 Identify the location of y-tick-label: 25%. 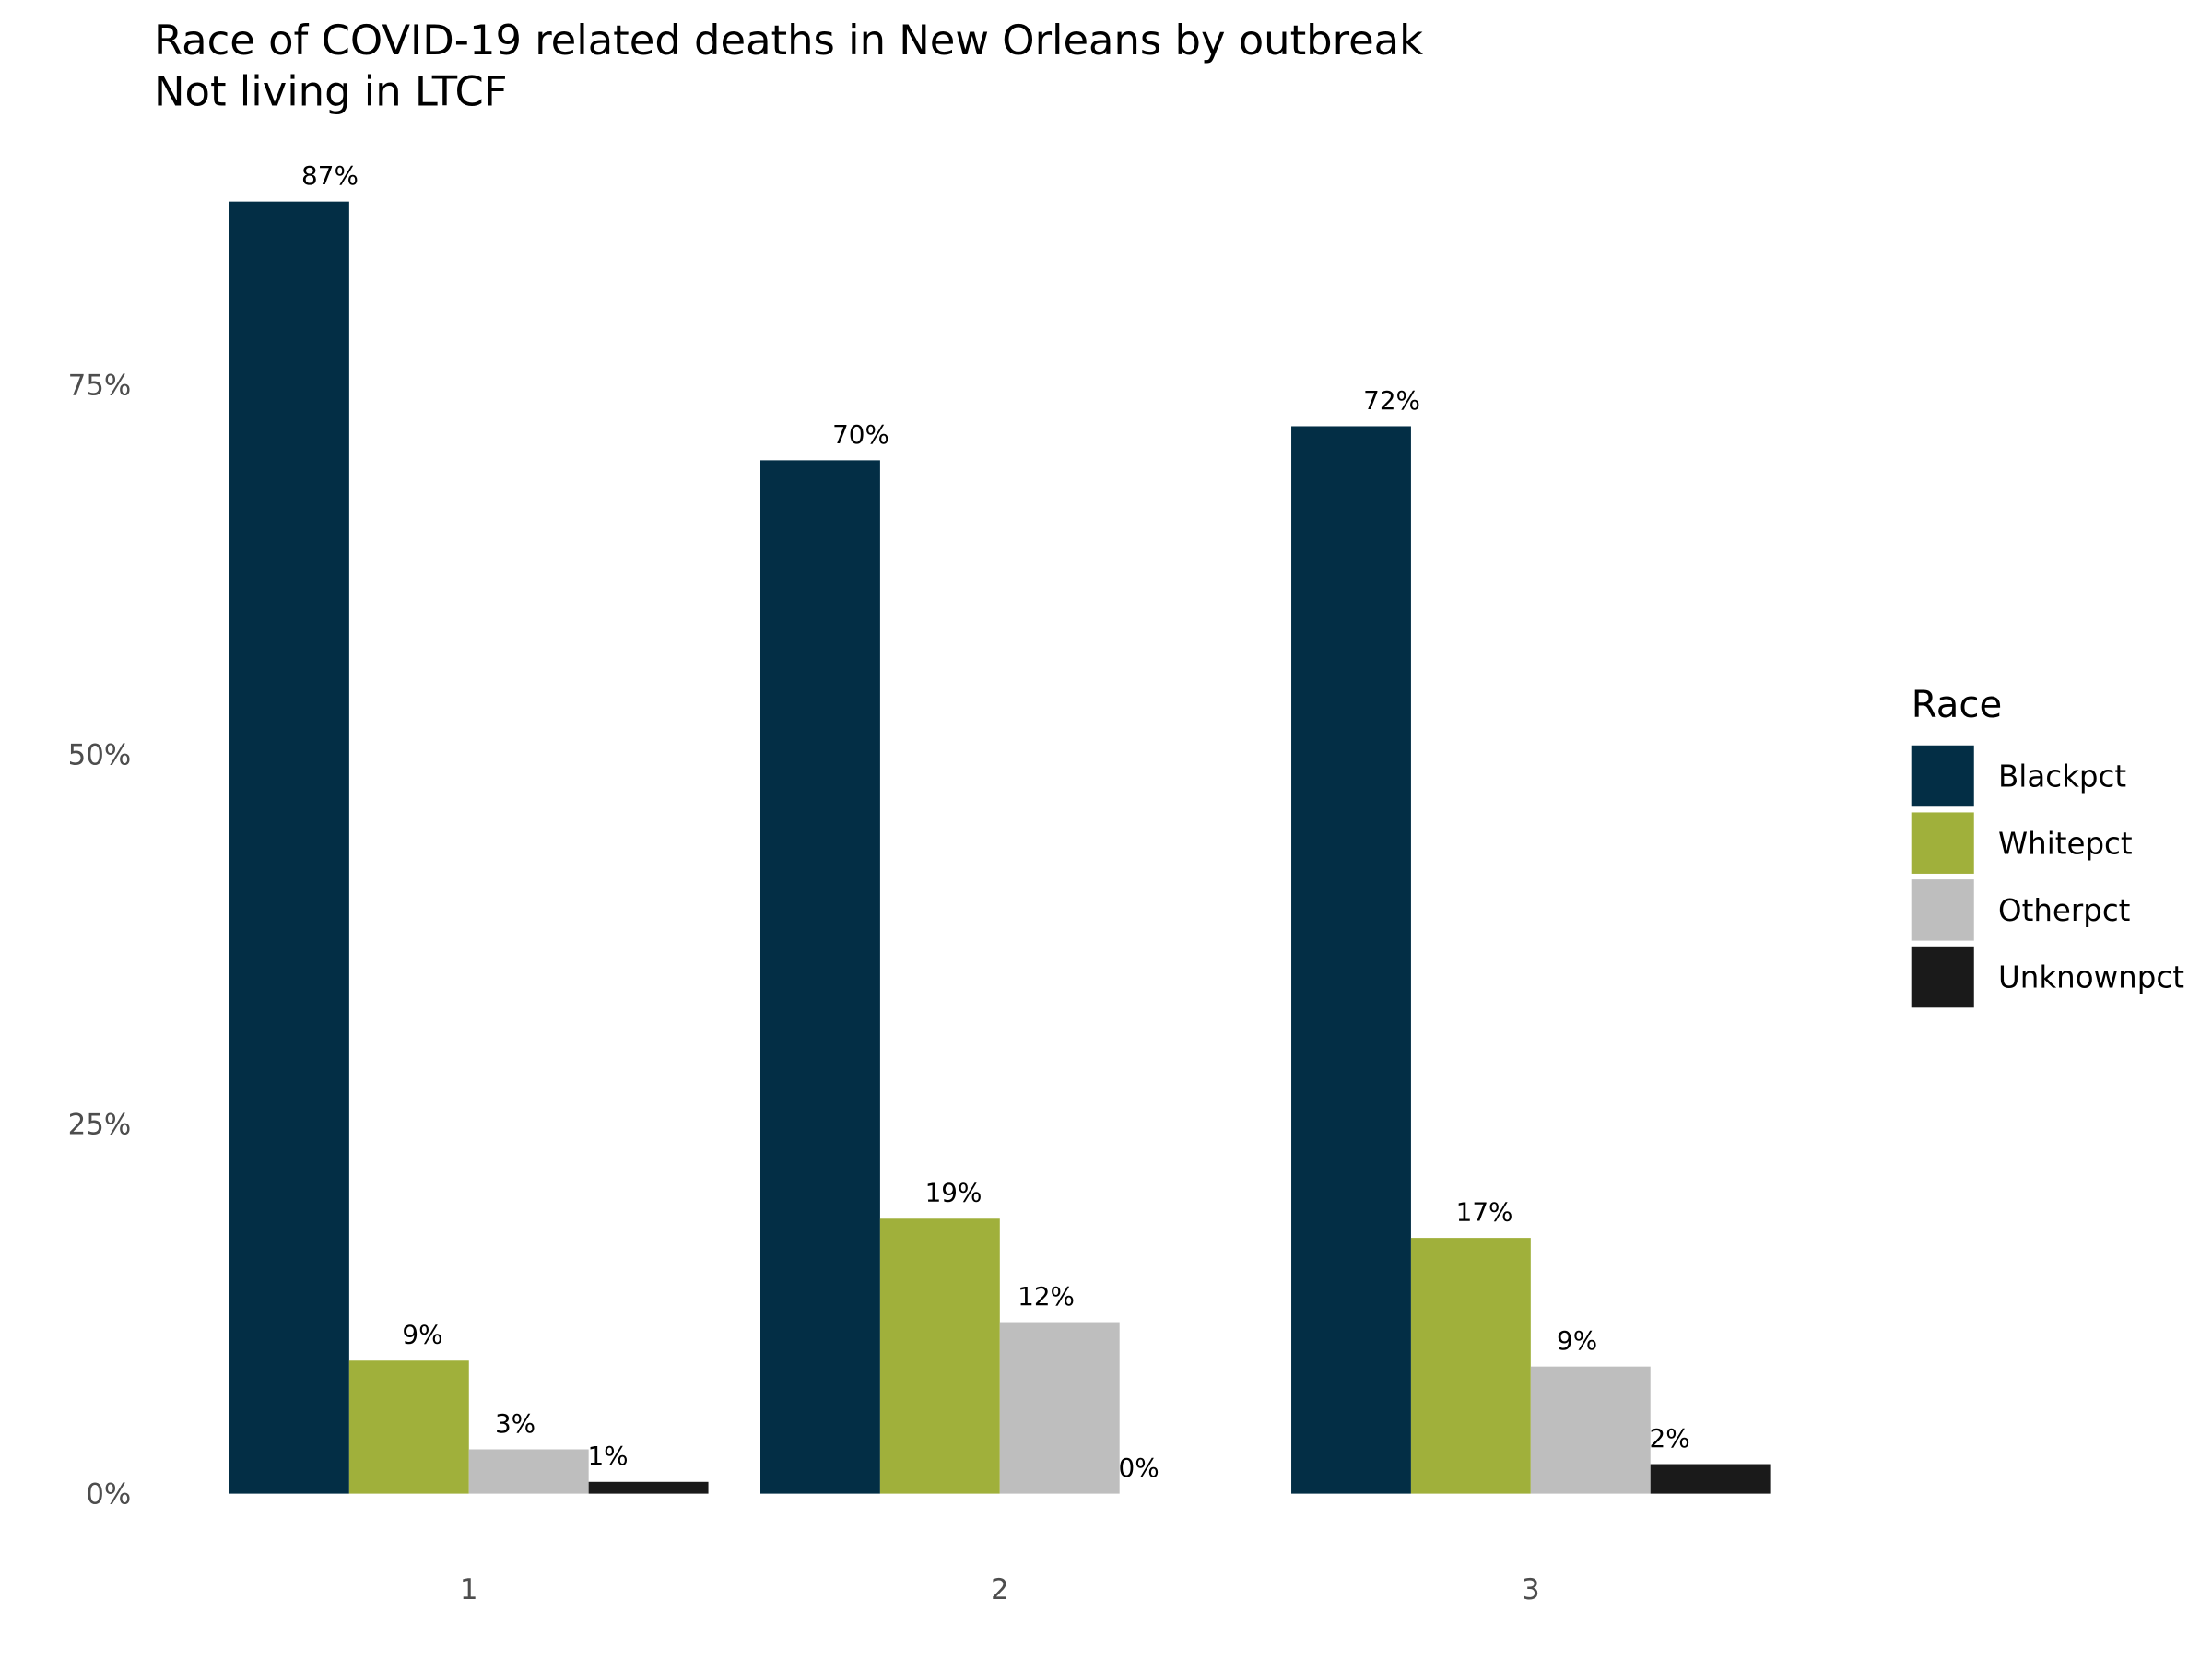
(100, 1124).